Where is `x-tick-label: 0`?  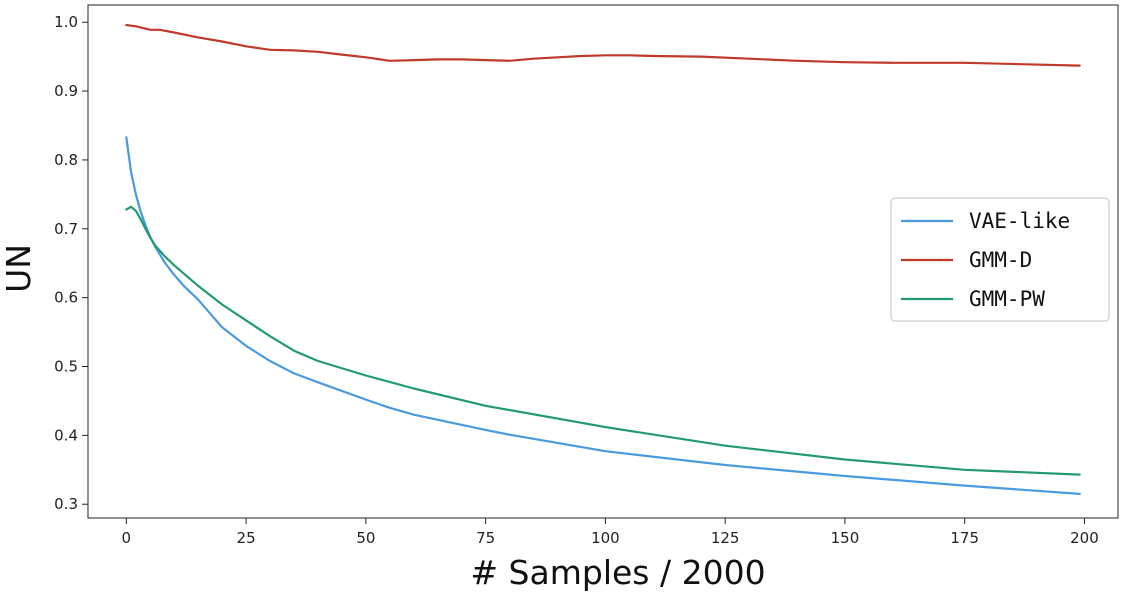 x-tick-label: 0 is located at coordinates (127, 538).